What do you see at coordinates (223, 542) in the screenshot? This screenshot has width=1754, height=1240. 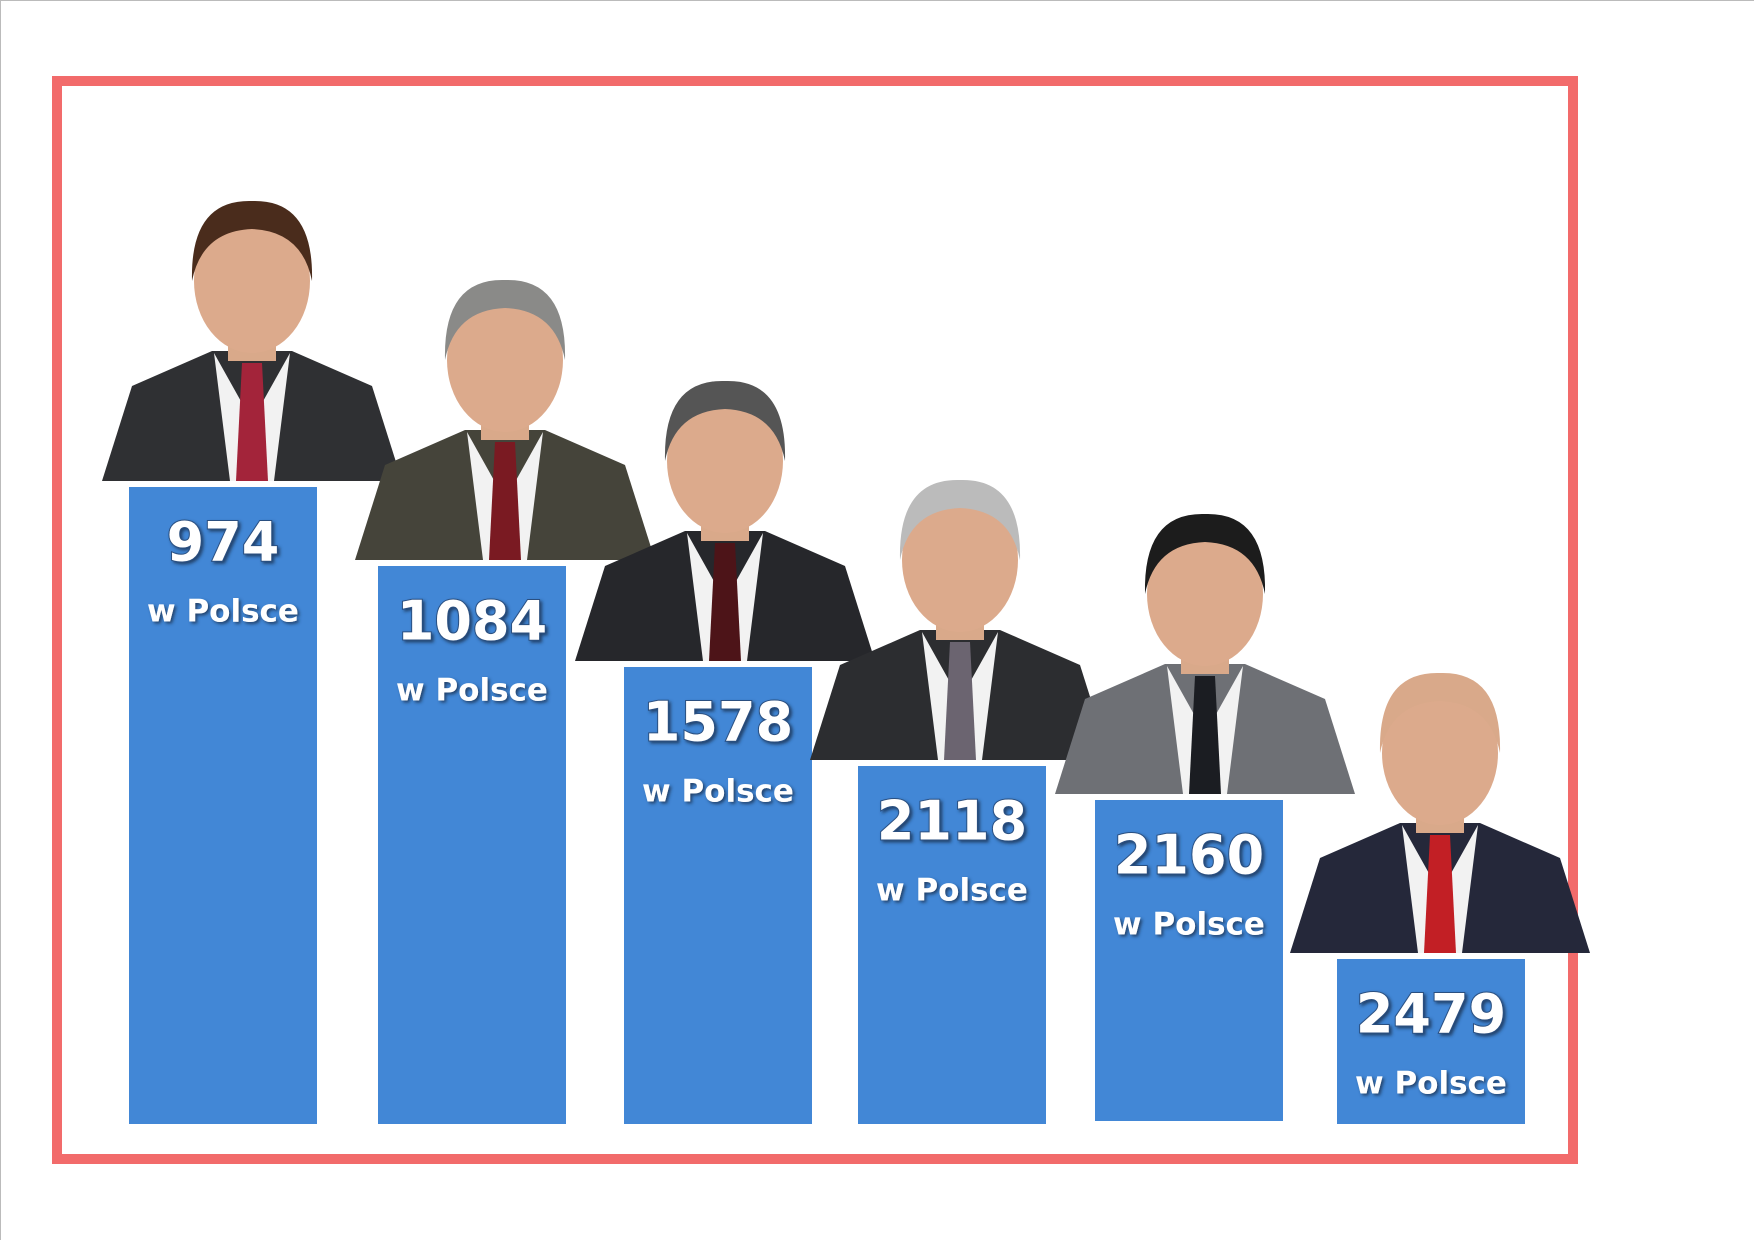 I see `rank-number: 974` at bounding box center [223, 542].